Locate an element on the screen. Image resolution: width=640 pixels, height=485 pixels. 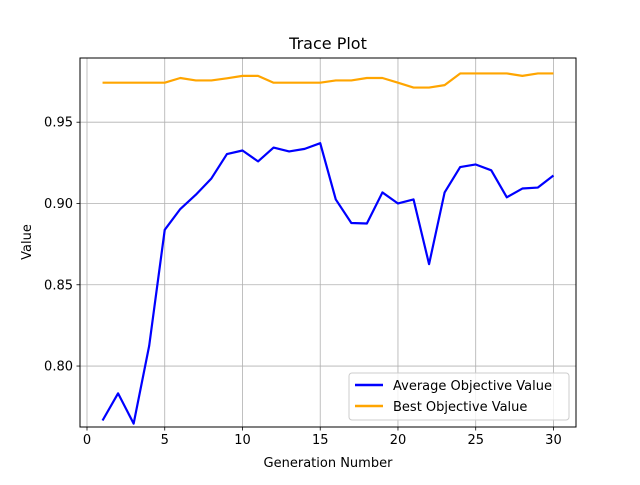
y-tick-label: 0.90 is located at coordinates (58, 204).